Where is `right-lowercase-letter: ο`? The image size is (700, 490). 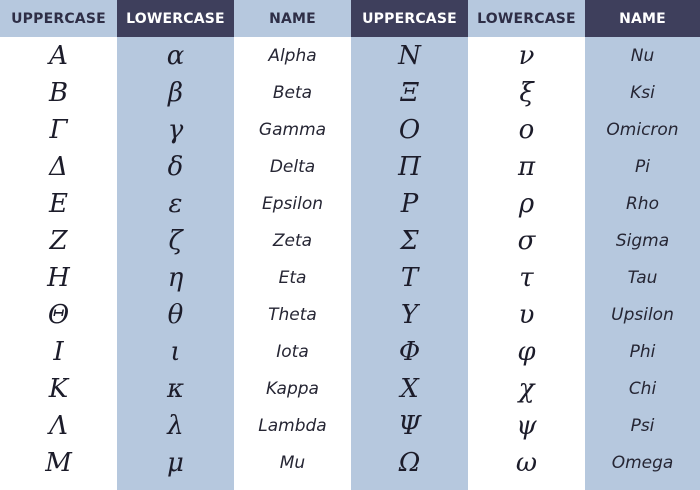
right-lowercase-letter: ο is located at coordinates (526, 129).